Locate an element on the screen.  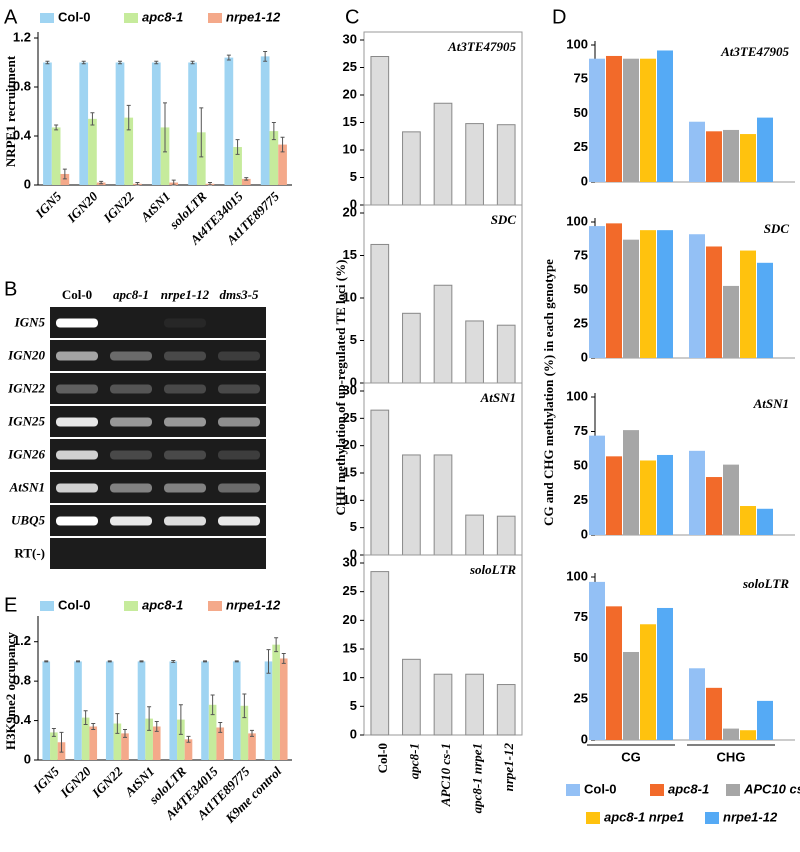
legend-label: apc8-1 is located at coordinates (688, 788).